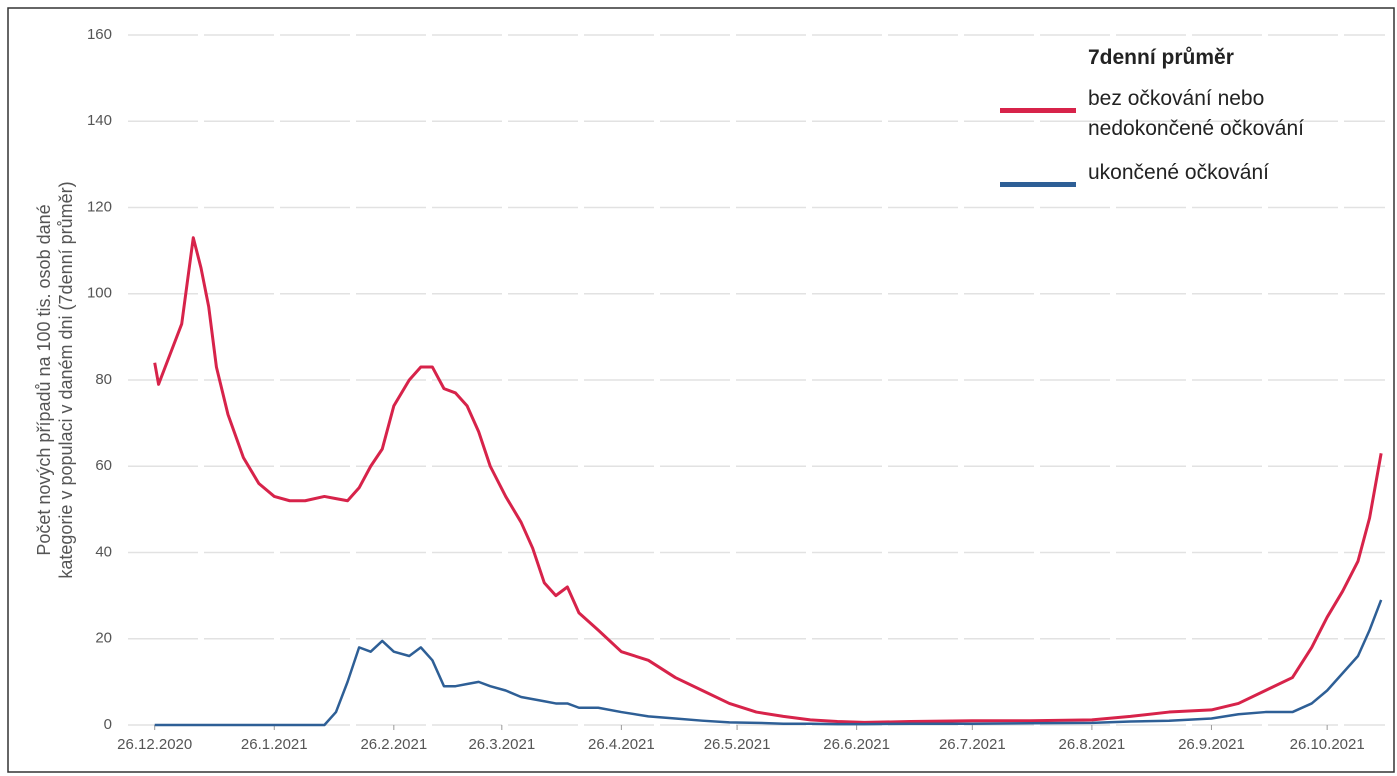 The image size is (1397, 776). I want to click on x-tick-label: 26.12.2020, so click(154, 744).